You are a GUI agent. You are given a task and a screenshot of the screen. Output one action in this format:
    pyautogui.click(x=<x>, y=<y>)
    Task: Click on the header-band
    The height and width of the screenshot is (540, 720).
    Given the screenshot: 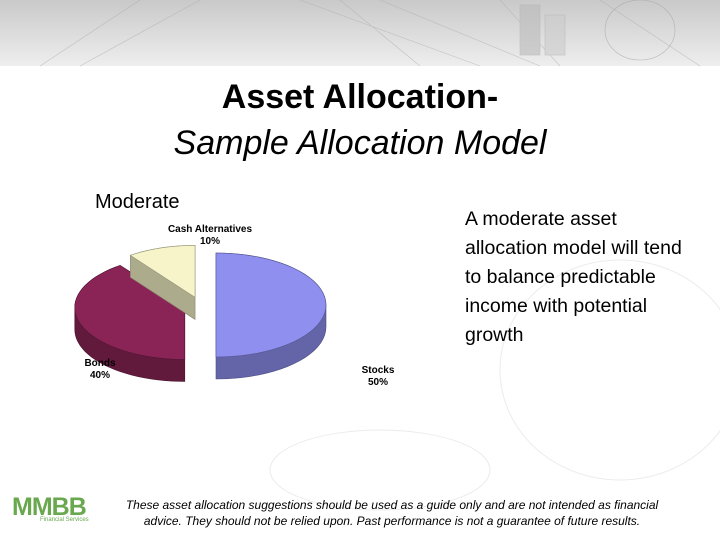 What is the action you would take?
    pyautogui.click(x=360, y=33)
    